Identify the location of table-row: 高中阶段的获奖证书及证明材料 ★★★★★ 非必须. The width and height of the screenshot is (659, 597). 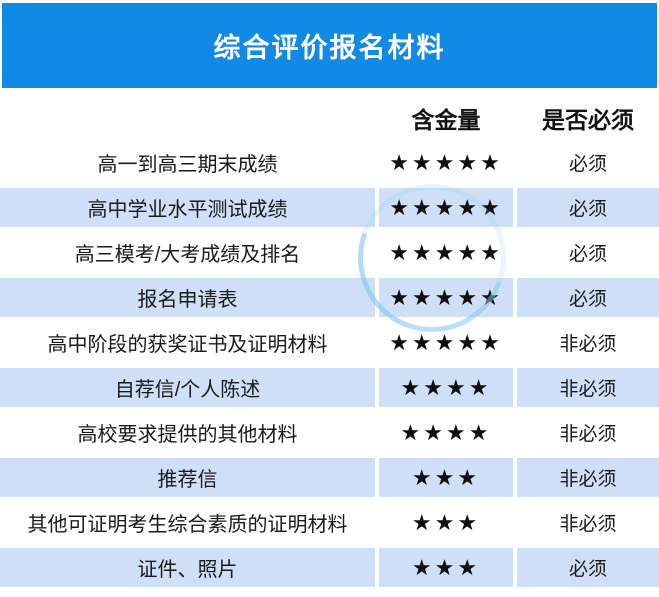
(329, 342).